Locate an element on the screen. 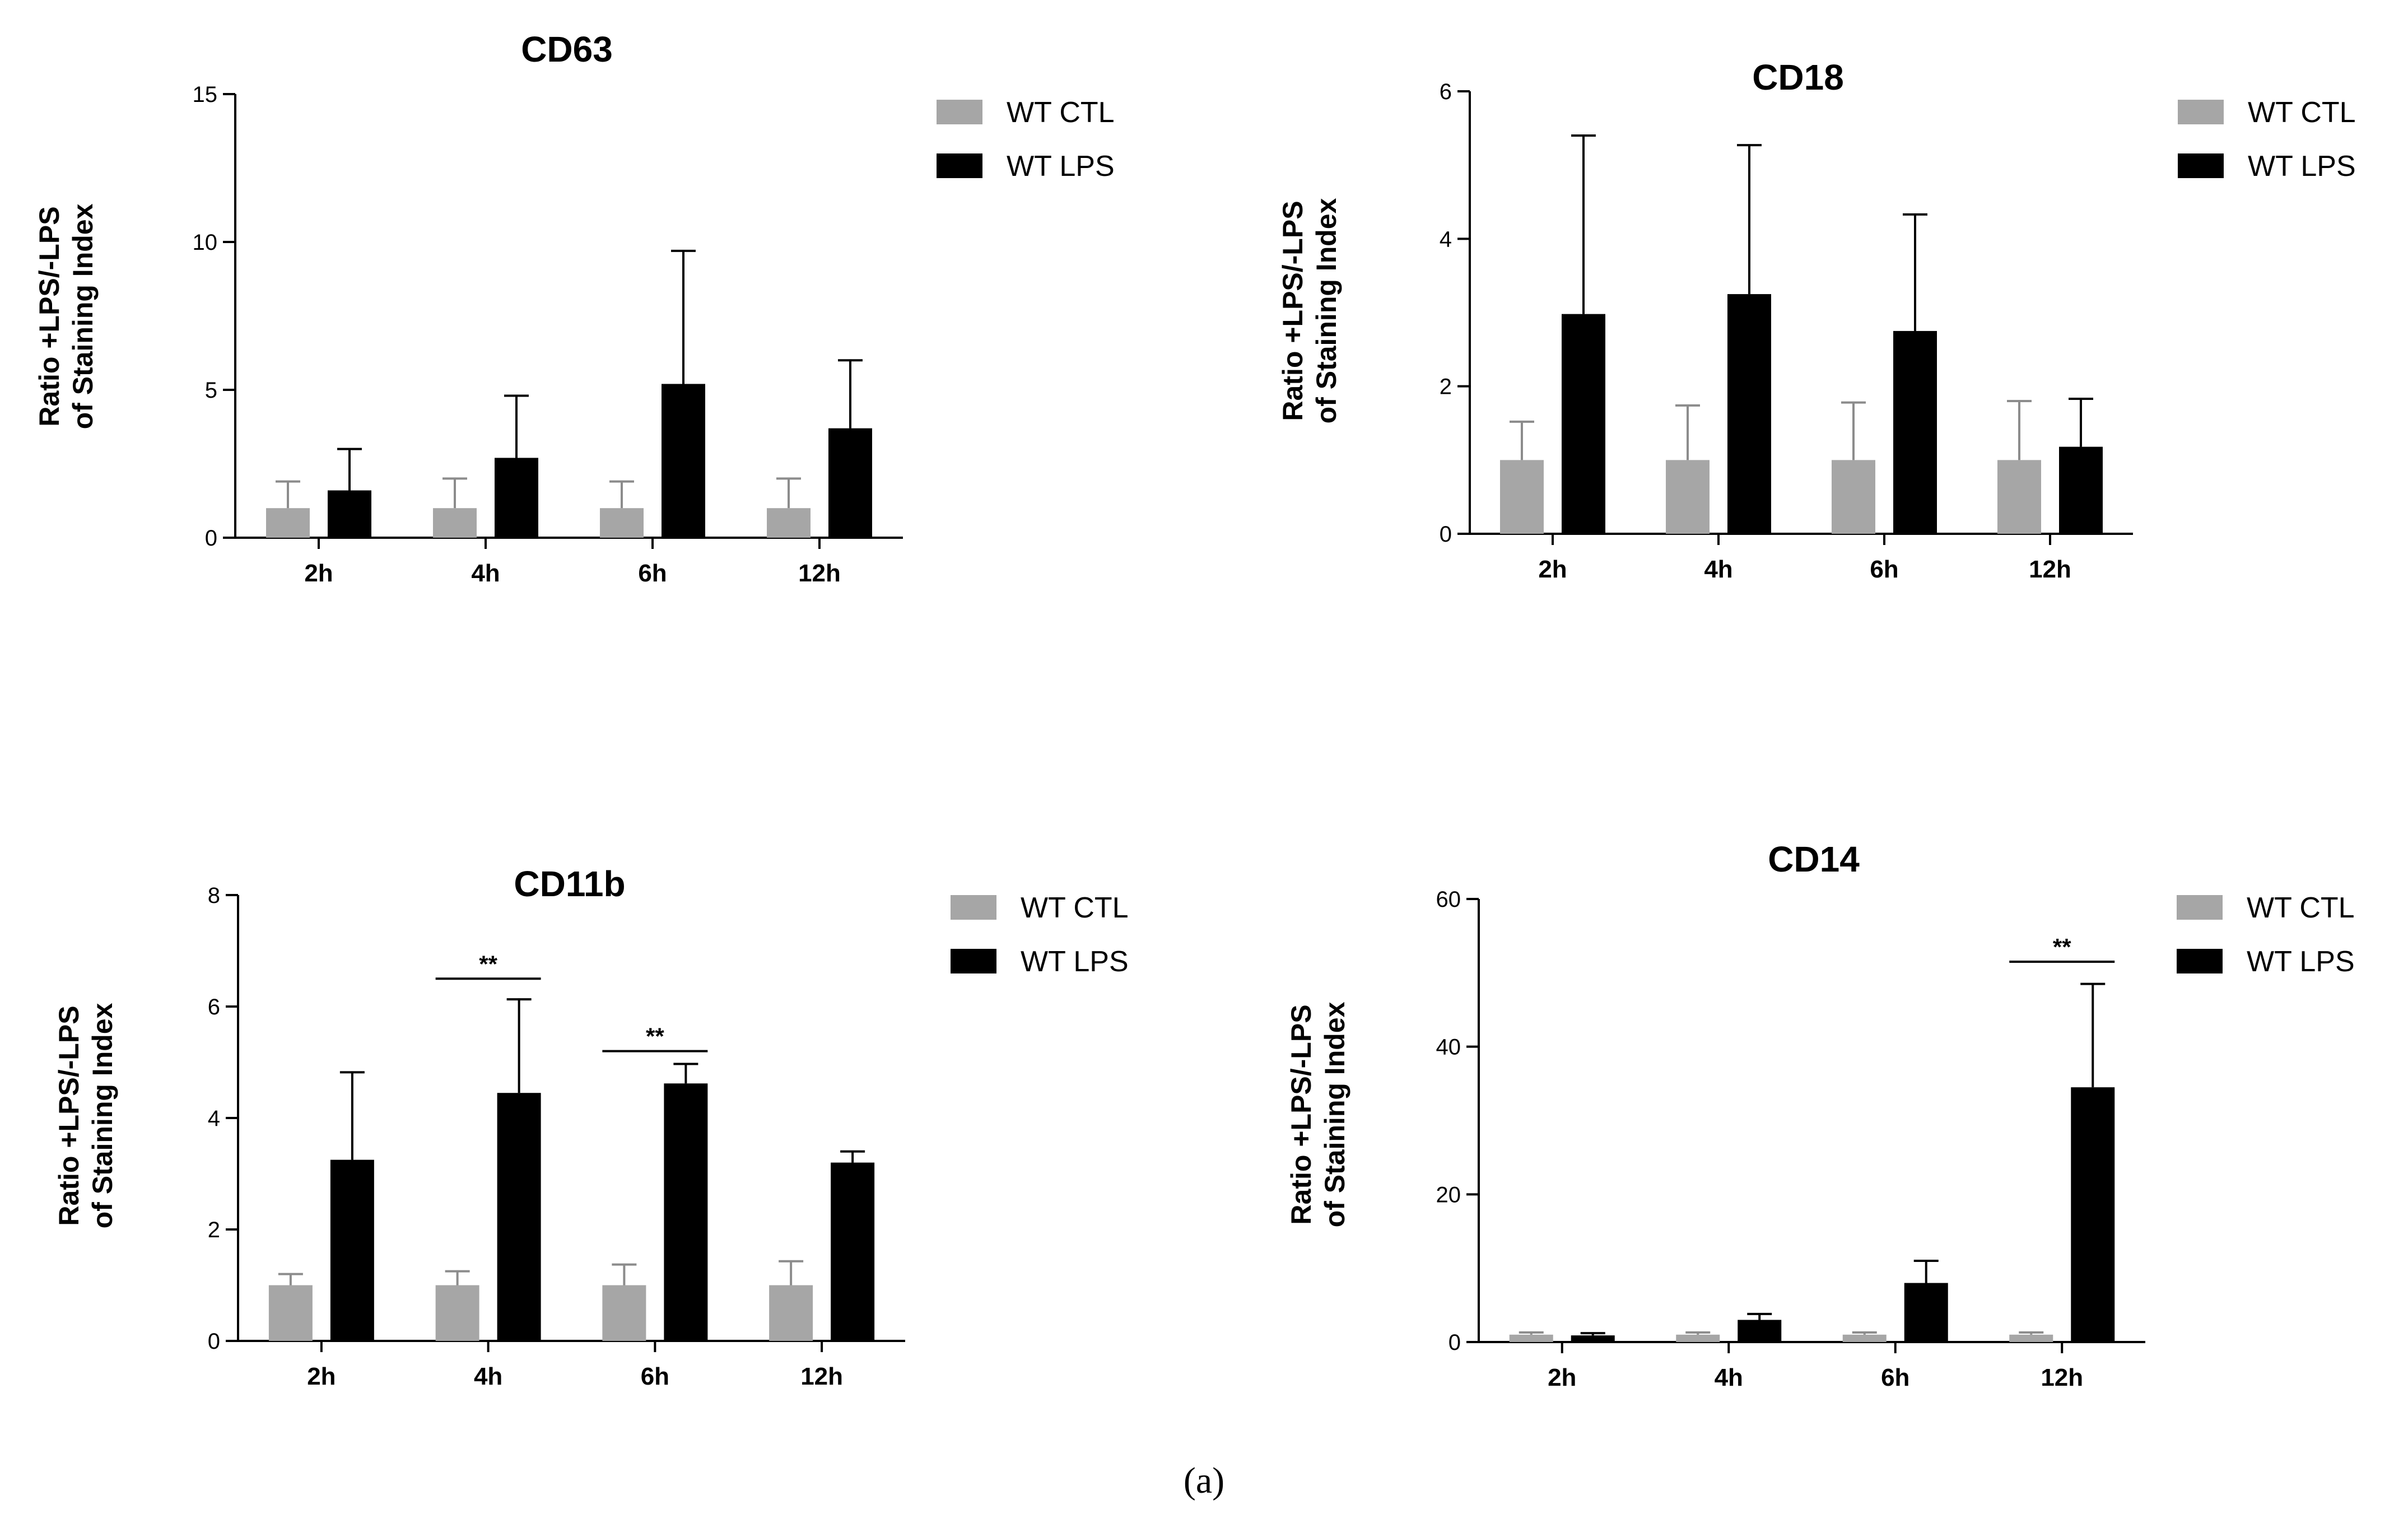 The image size is (2408, 1528). chart-title: CD14 is located at coordinates (1814, 859).